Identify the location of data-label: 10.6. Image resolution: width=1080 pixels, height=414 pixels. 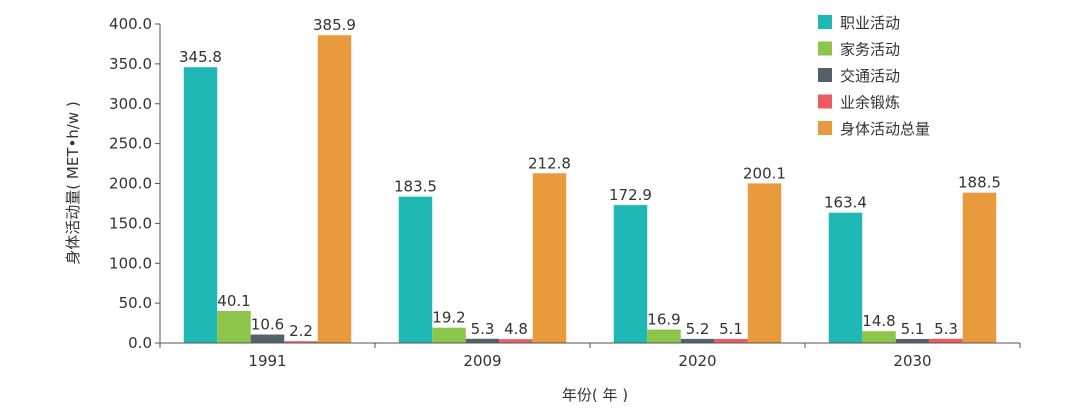
(267, 325).